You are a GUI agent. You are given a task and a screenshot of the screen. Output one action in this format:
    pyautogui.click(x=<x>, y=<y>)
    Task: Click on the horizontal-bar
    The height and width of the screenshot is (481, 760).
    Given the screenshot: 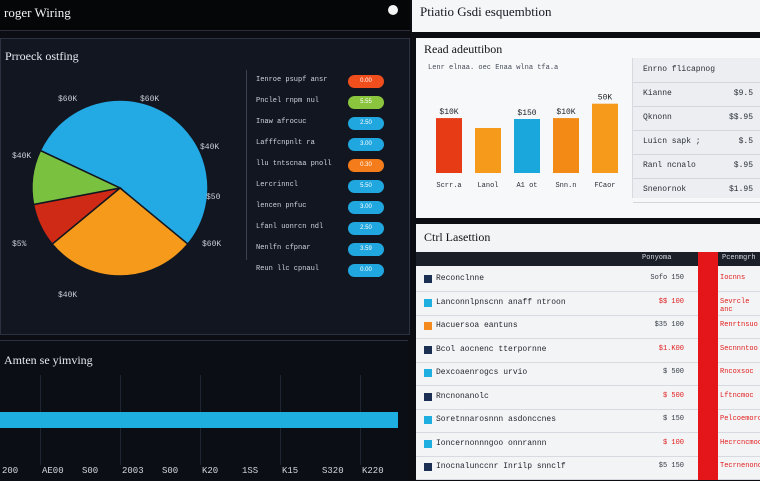 What is the action you would take?
    pyautogui.click(x=199, y=420)
    